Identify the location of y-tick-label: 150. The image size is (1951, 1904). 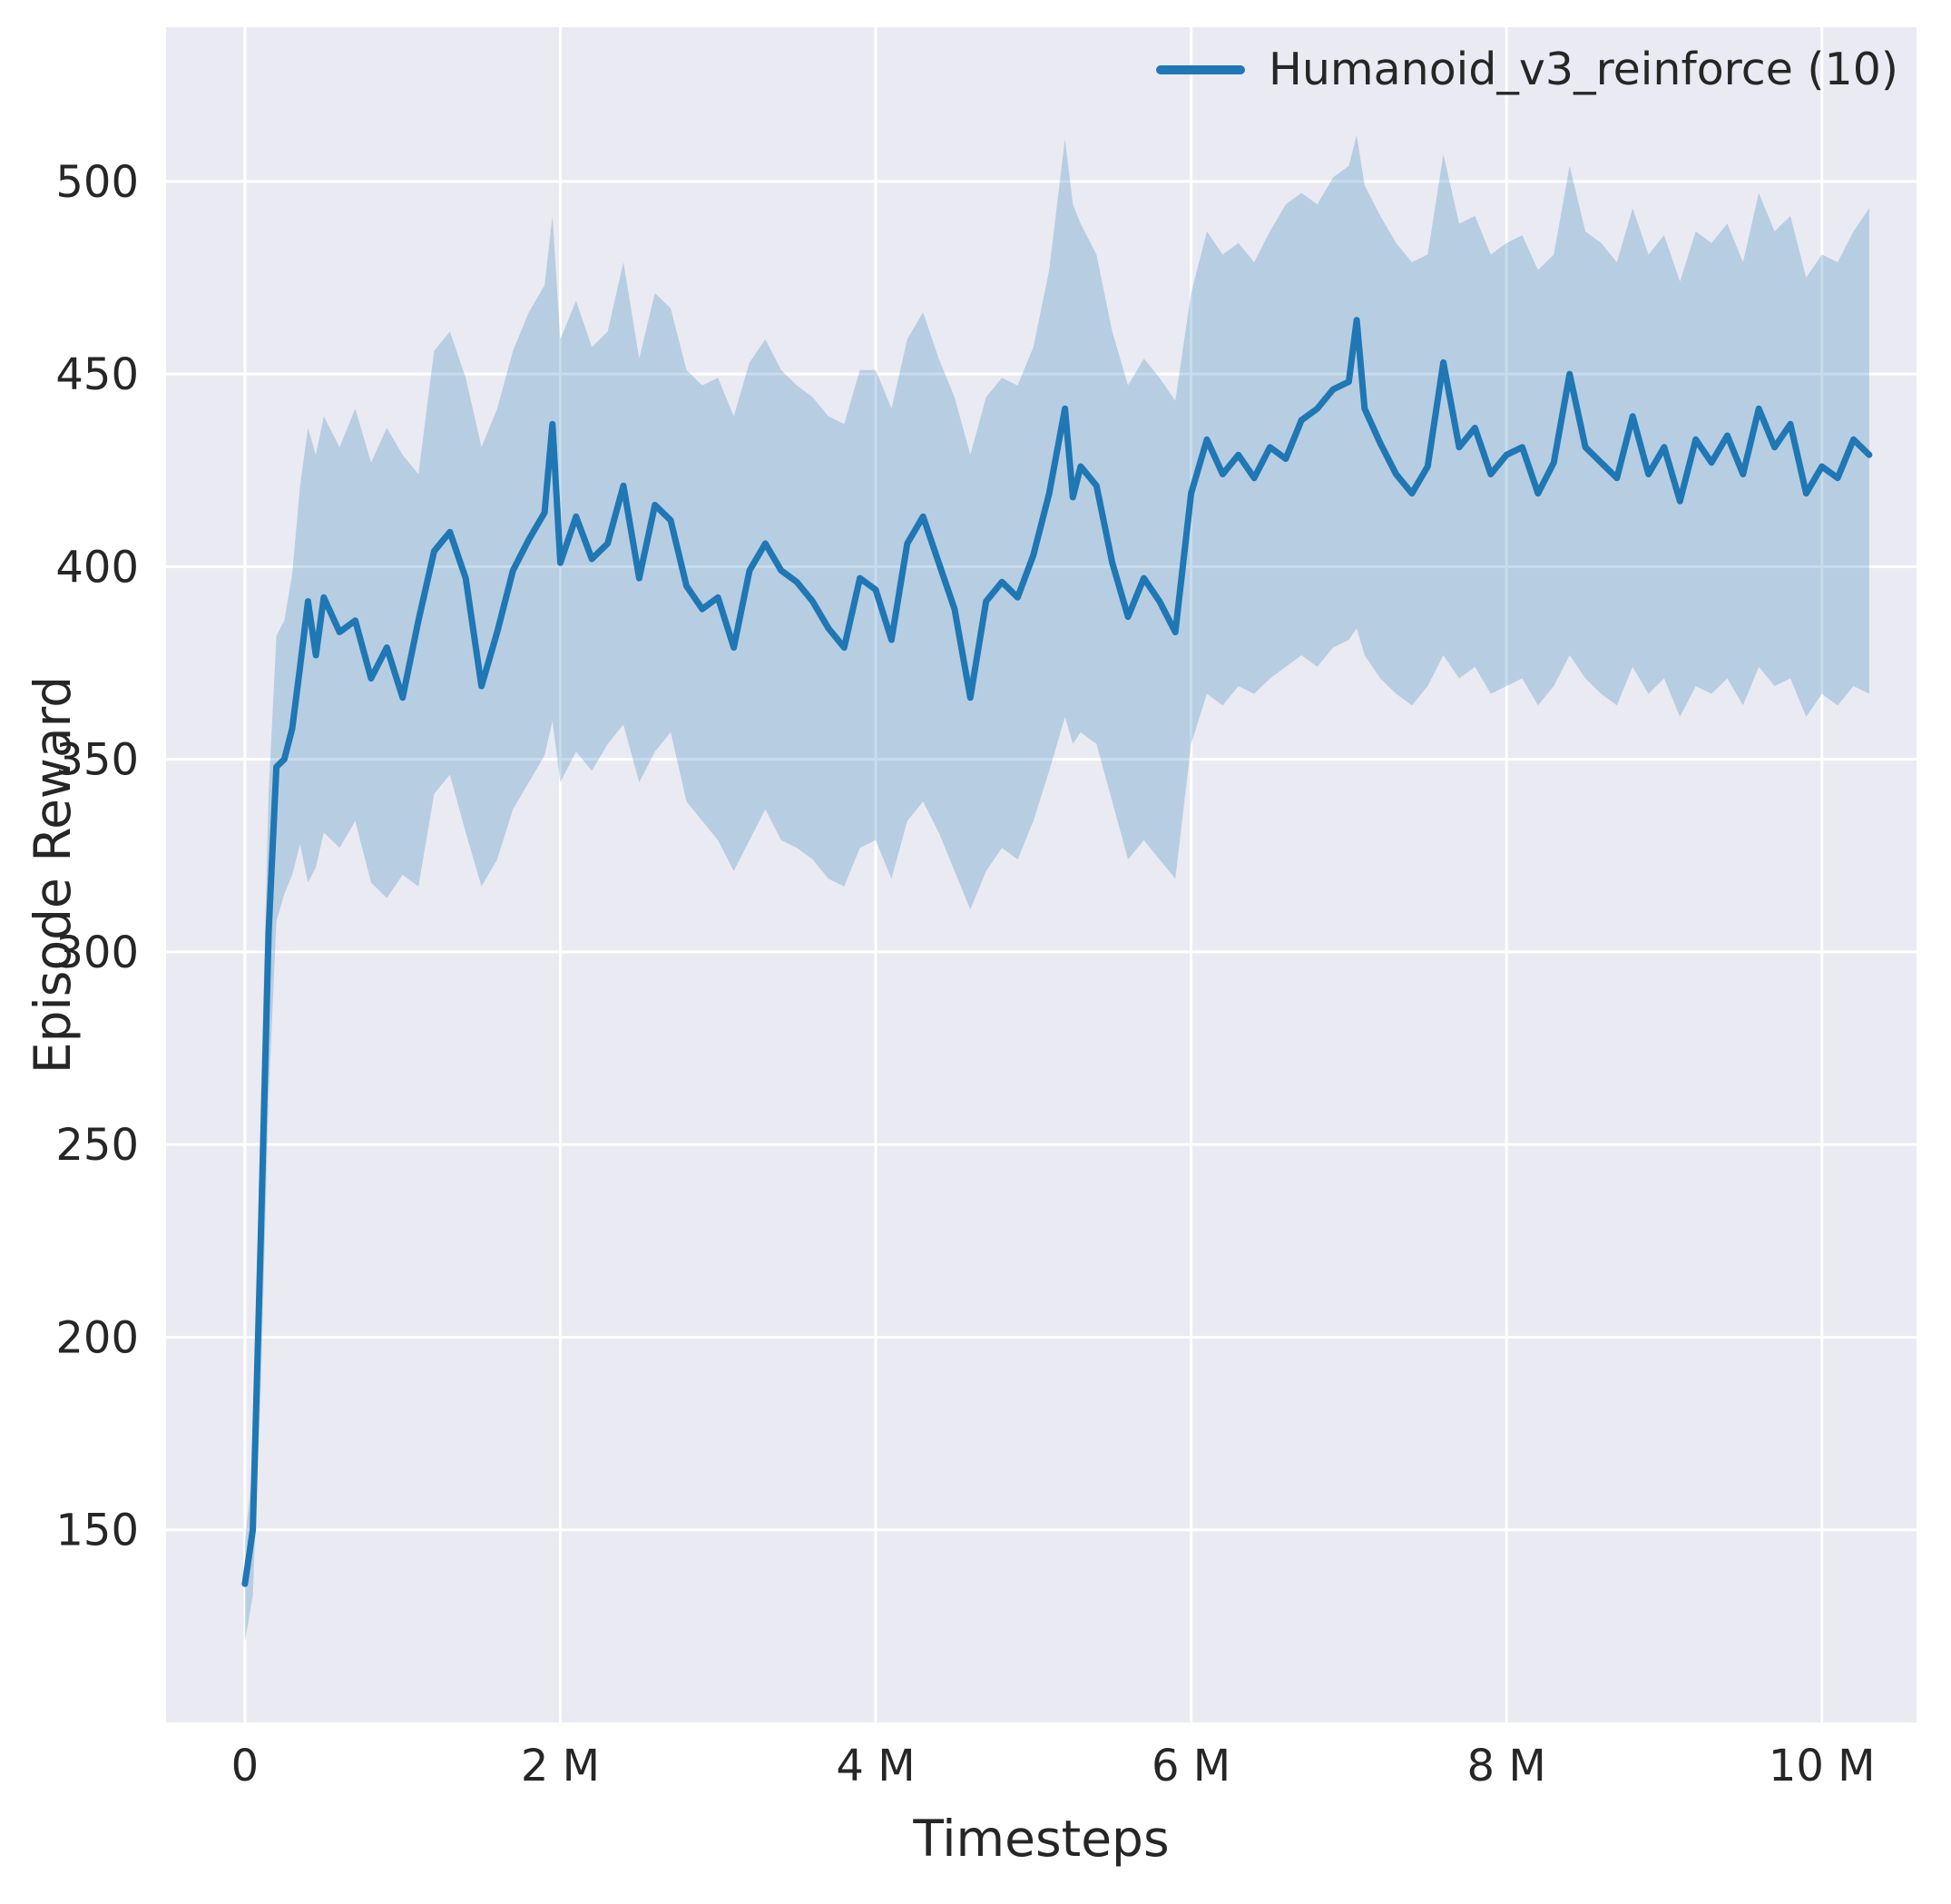
(97, 1531).